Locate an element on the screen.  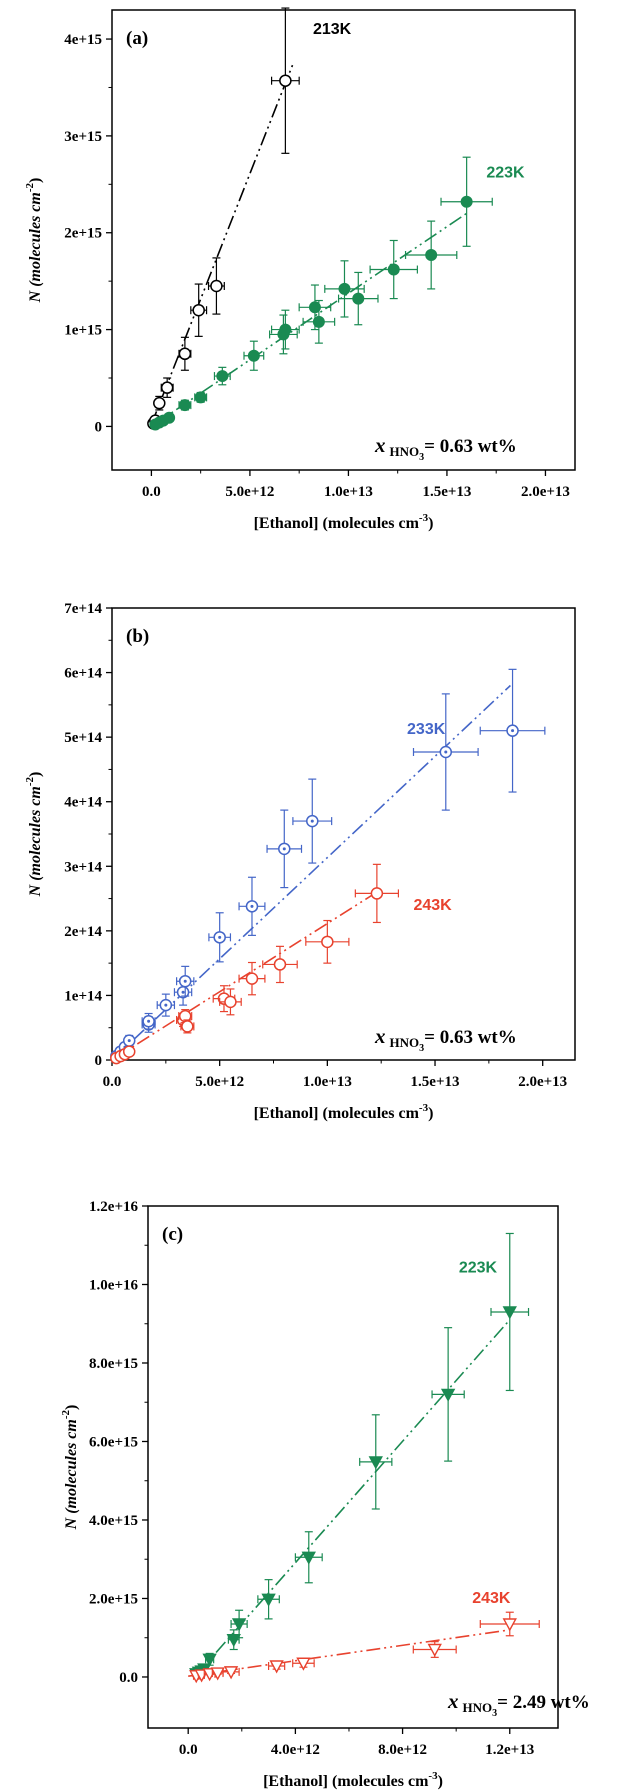
y-tick-label: 2.0e+15 is located at coordinates (113, 1599).